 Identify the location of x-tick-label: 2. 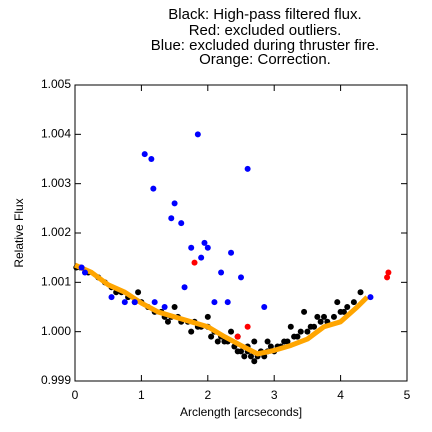
(207, 395).